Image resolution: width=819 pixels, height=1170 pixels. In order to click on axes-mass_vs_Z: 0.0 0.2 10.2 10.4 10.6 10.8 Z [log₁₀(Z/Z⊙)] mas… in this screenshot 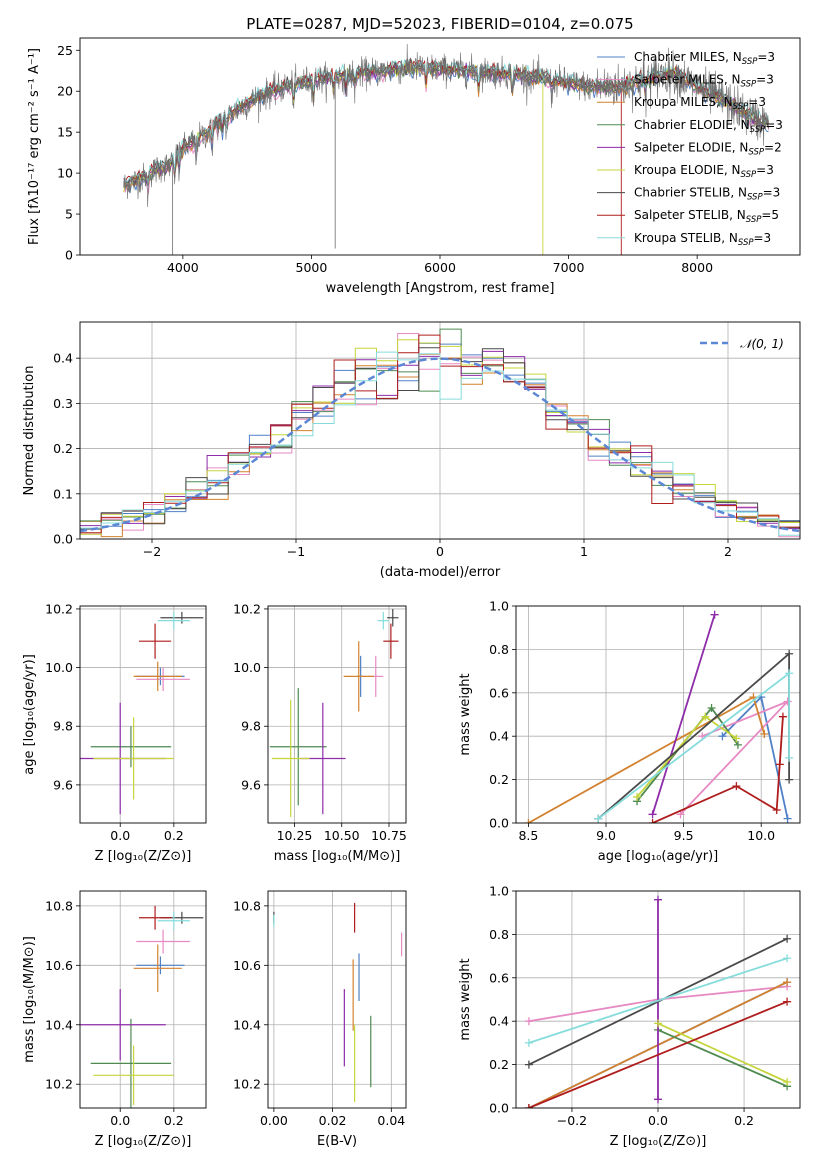, I will do `click(114, 1019)`.